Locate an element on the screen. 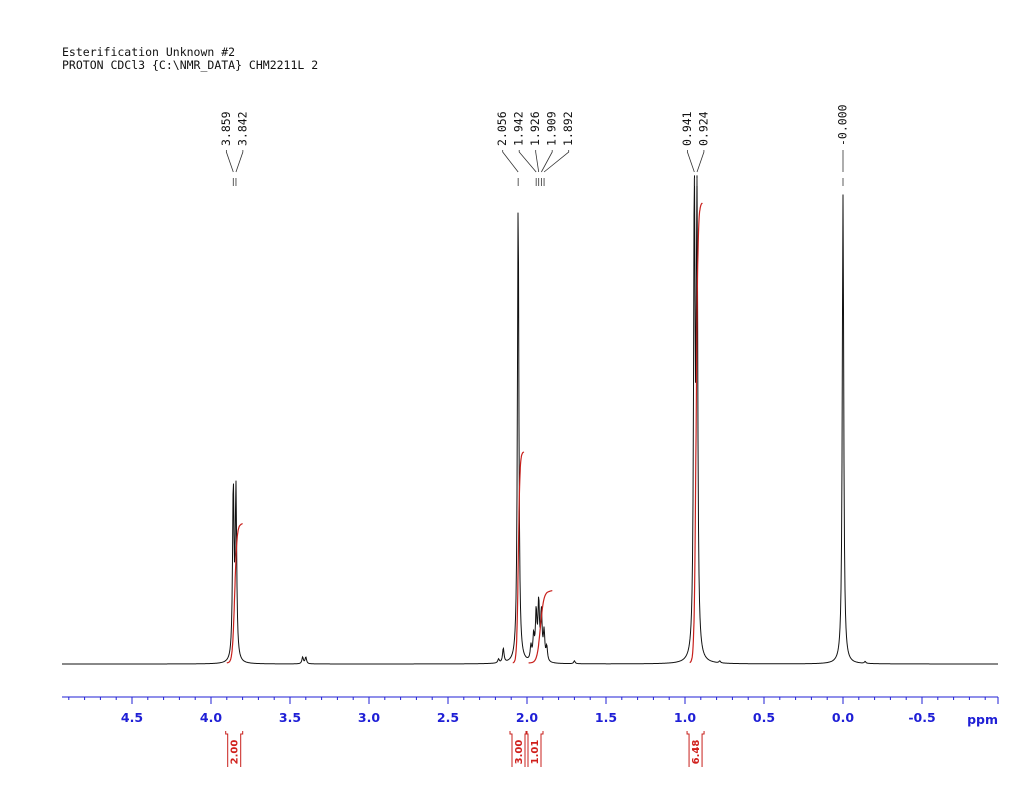 This screenshot has width=1032, height=800. peak-label: 0.924 is located at coordinates (703, 128).